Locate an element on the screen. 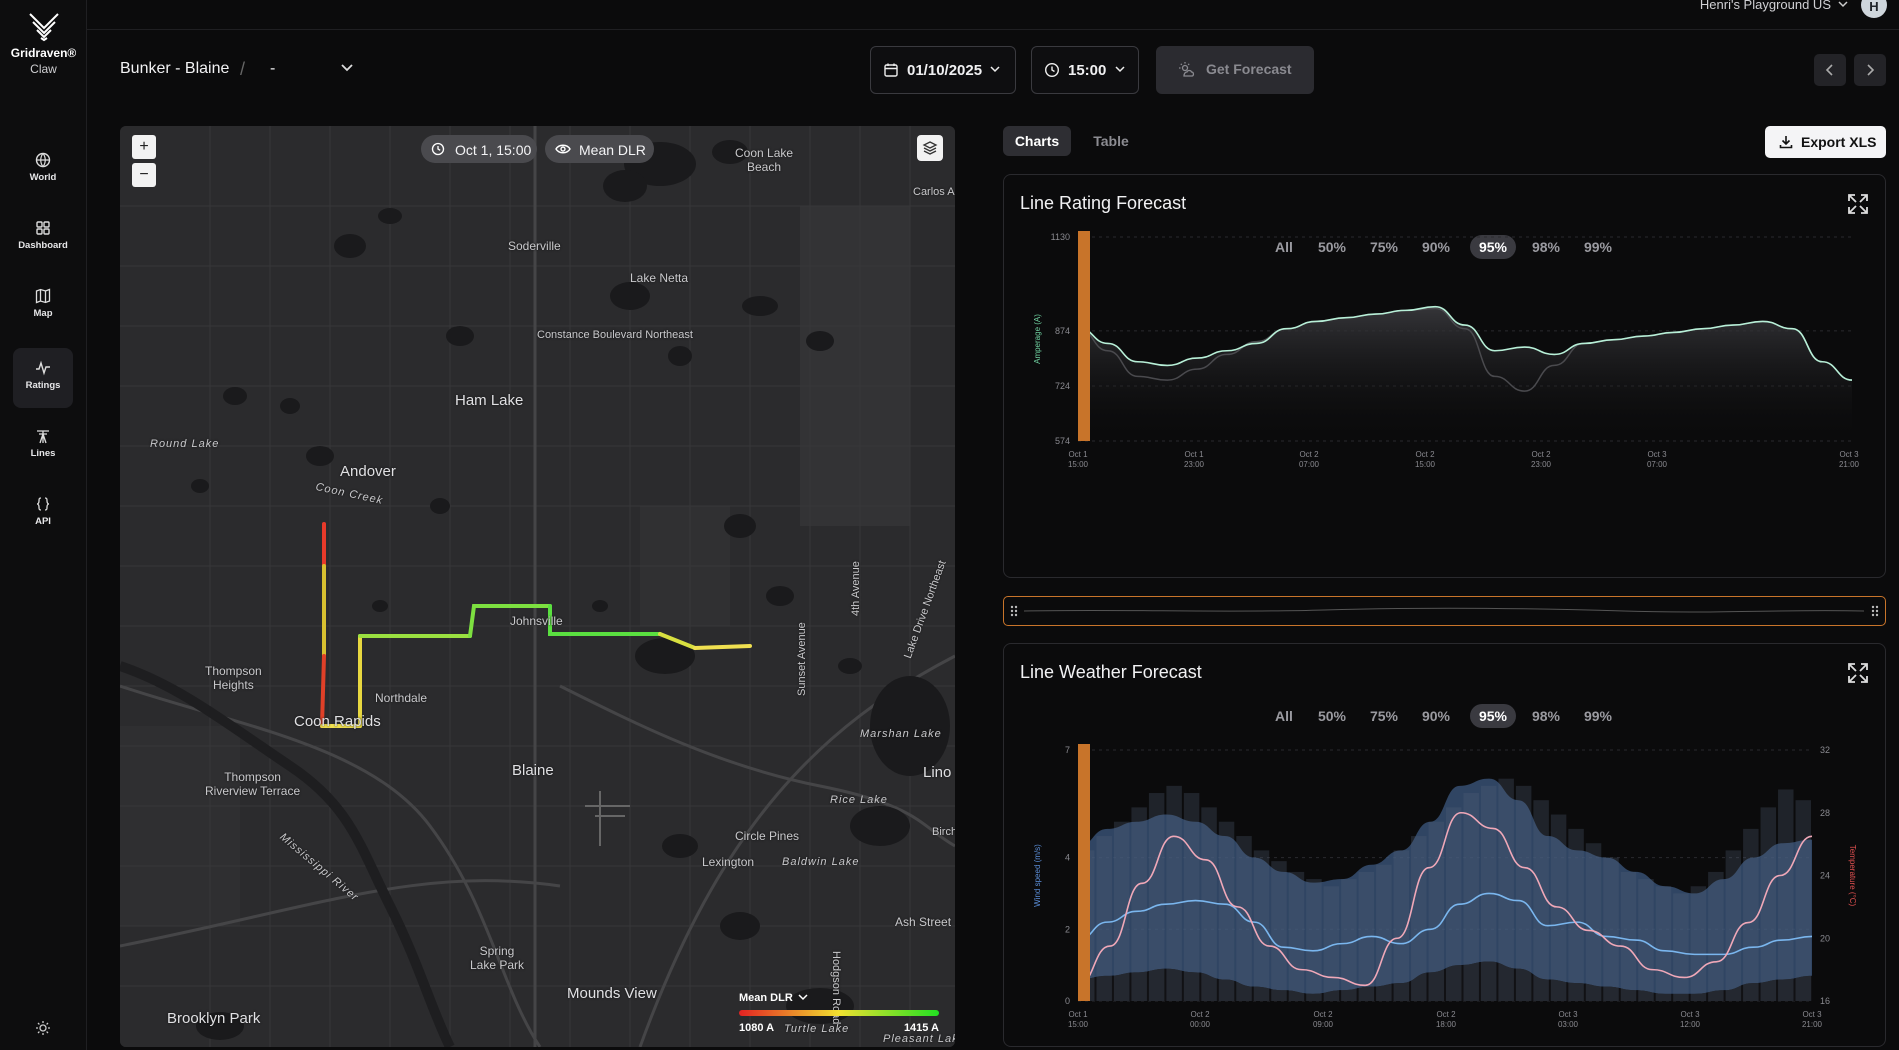 Image resolution: width=1899 pixels, height=1050 pixels. map-label: Turtle Lake is located at coordinates (817, 1029).